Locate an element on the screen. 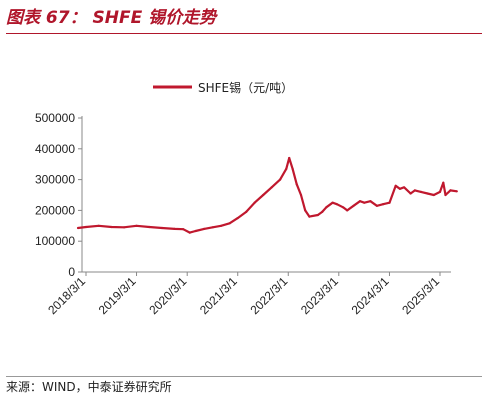 This screenshot has width=488, height=401. y-tick-label: 0 is located at coordinates (71, 272).